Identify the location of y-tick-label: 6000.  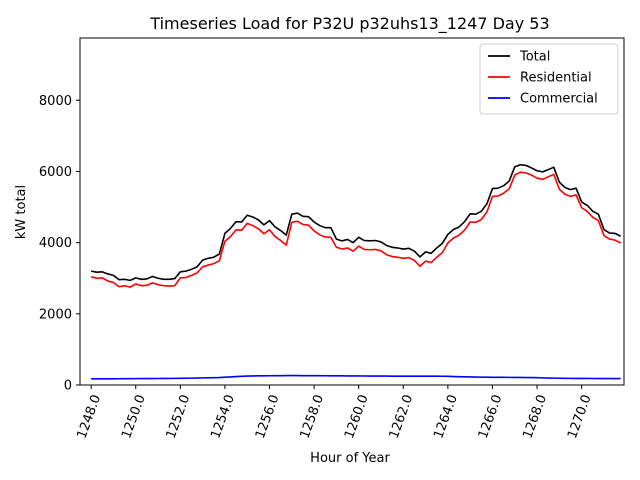
(55, 172).